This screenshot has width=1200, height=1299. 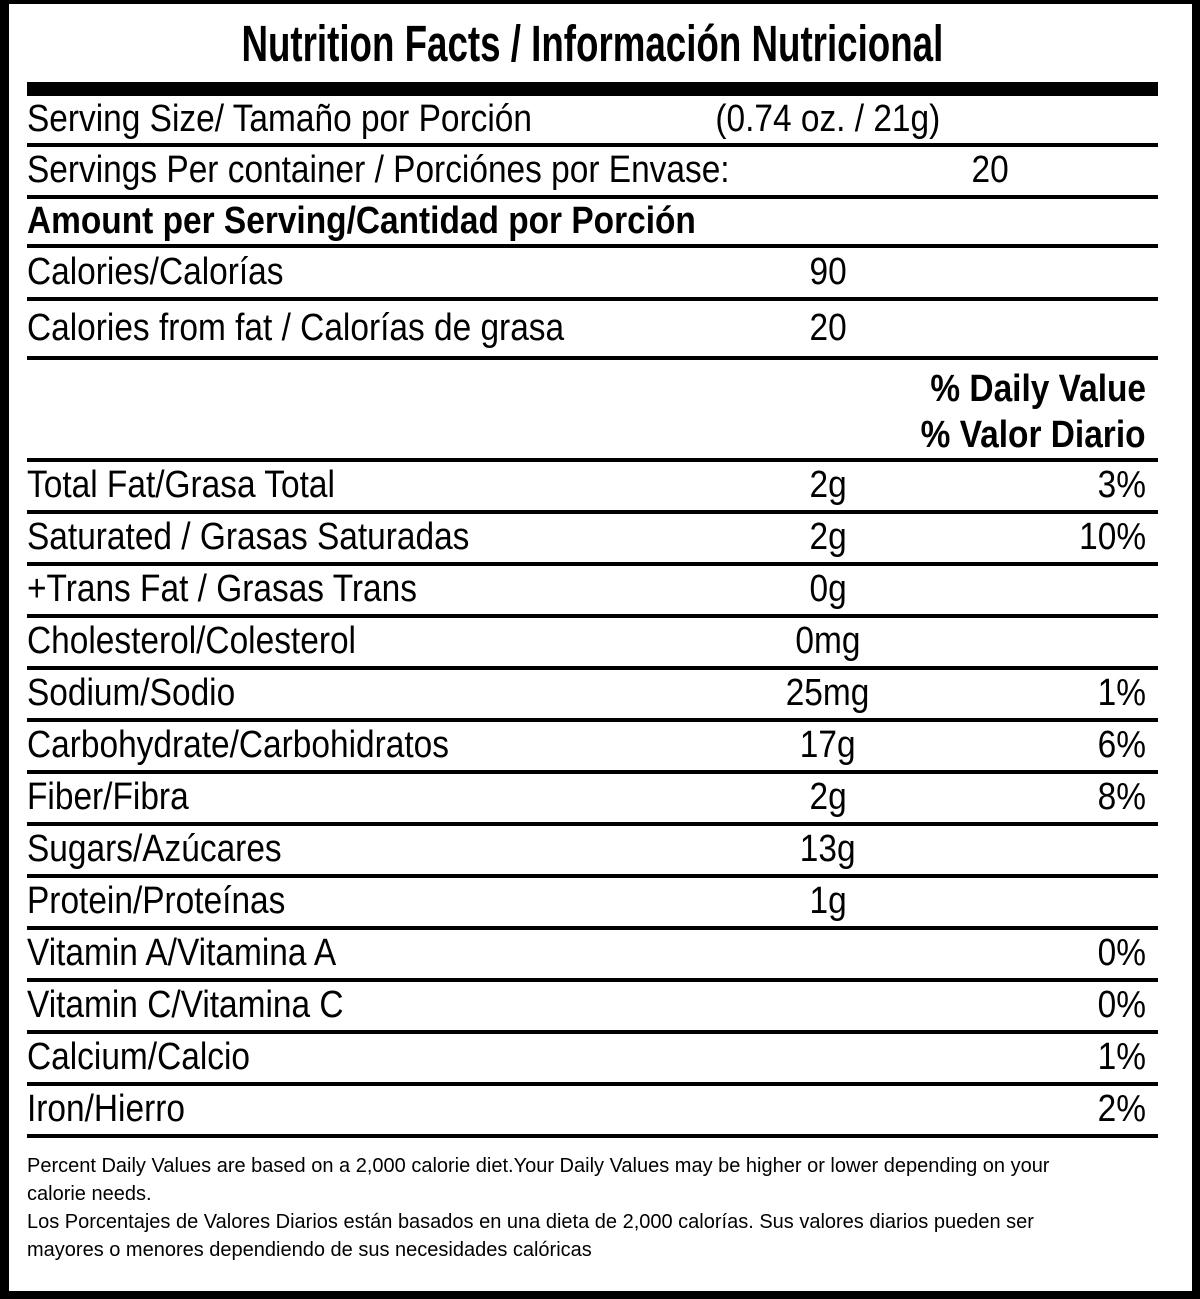 I want to click on serving-size-value-text: (0.74 oz. / 21g), so click(x=828, y=118).